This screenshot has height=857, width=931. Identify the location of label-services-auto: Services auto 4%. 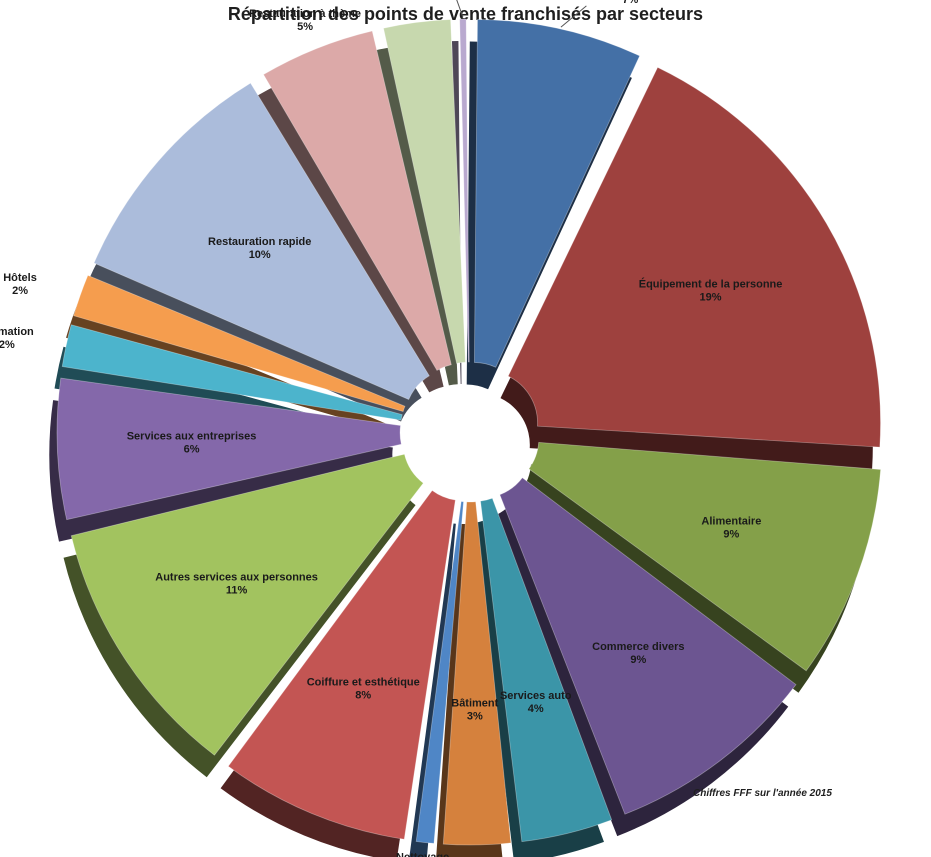
(536, 702).